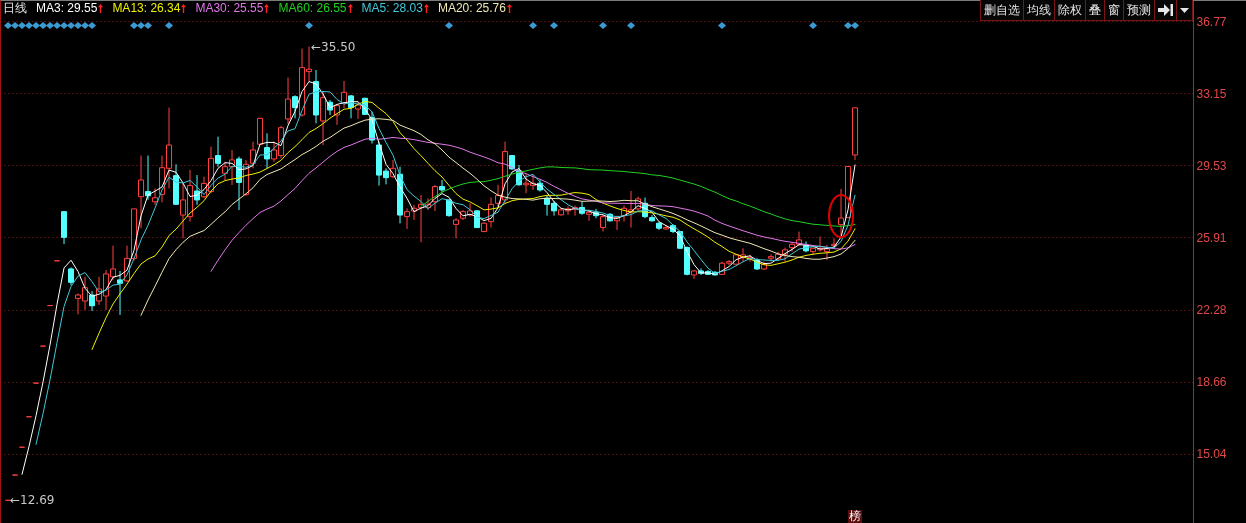 This screenshot has height=523, width=1246. Describe the element at coordinates (1211, 165) in the screenshot. I see `y-tick-label: 29.53` at that location.